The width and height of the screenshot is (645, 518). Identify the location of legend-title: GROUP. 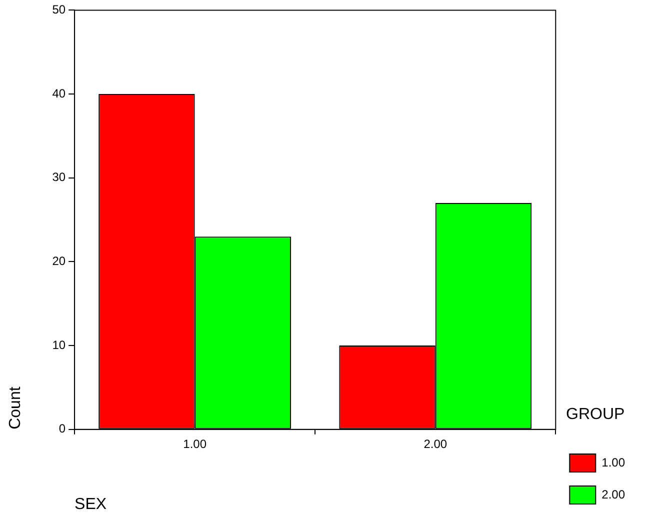
(595, 415).